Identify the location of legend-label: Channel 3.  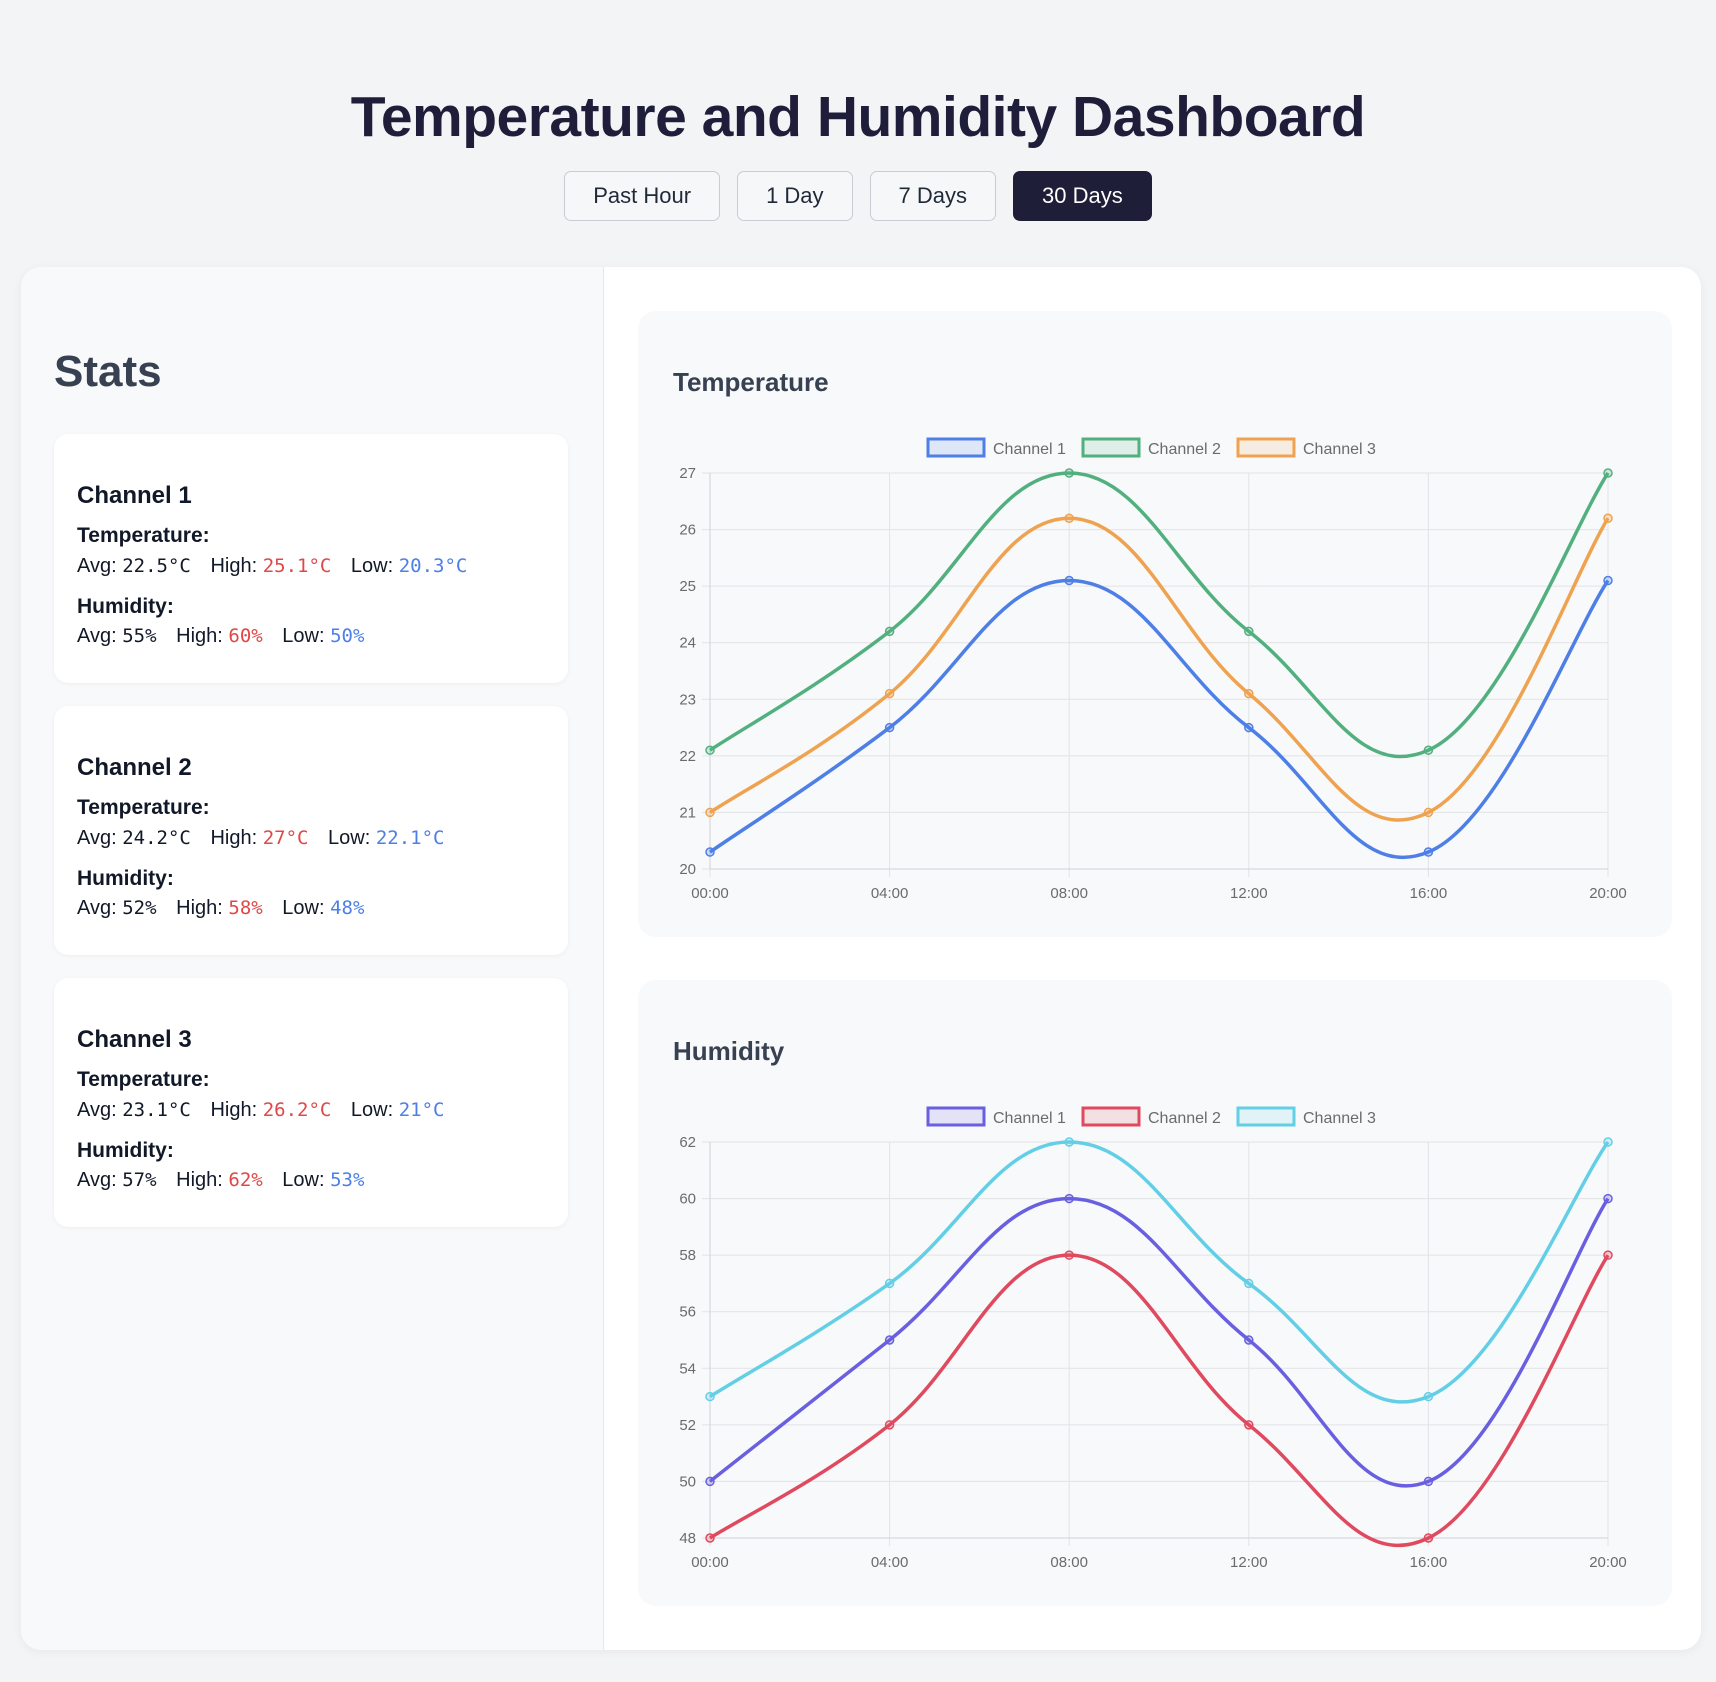
(1339, 449).